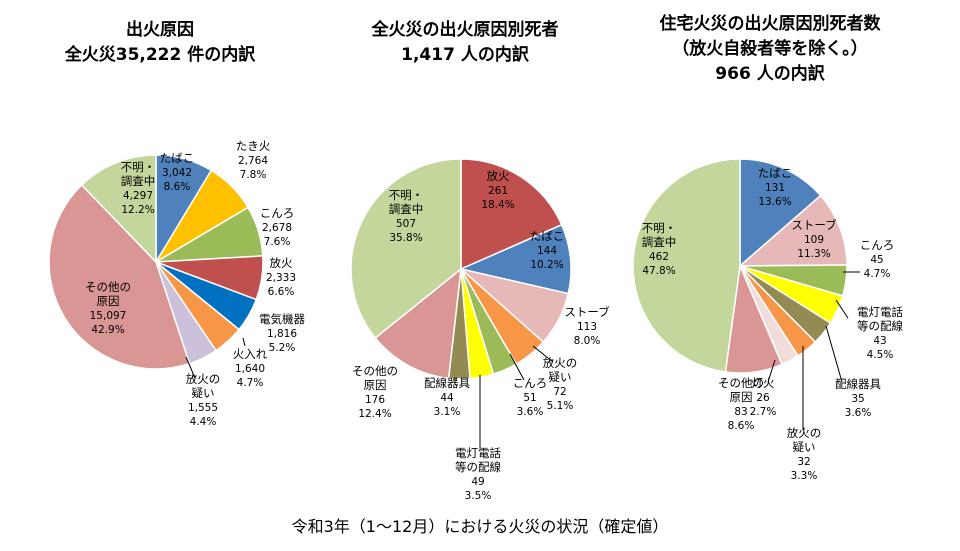  I want to click on chart-1-label-6: 火入れ 1,640 4.7%, so click(250, 368).